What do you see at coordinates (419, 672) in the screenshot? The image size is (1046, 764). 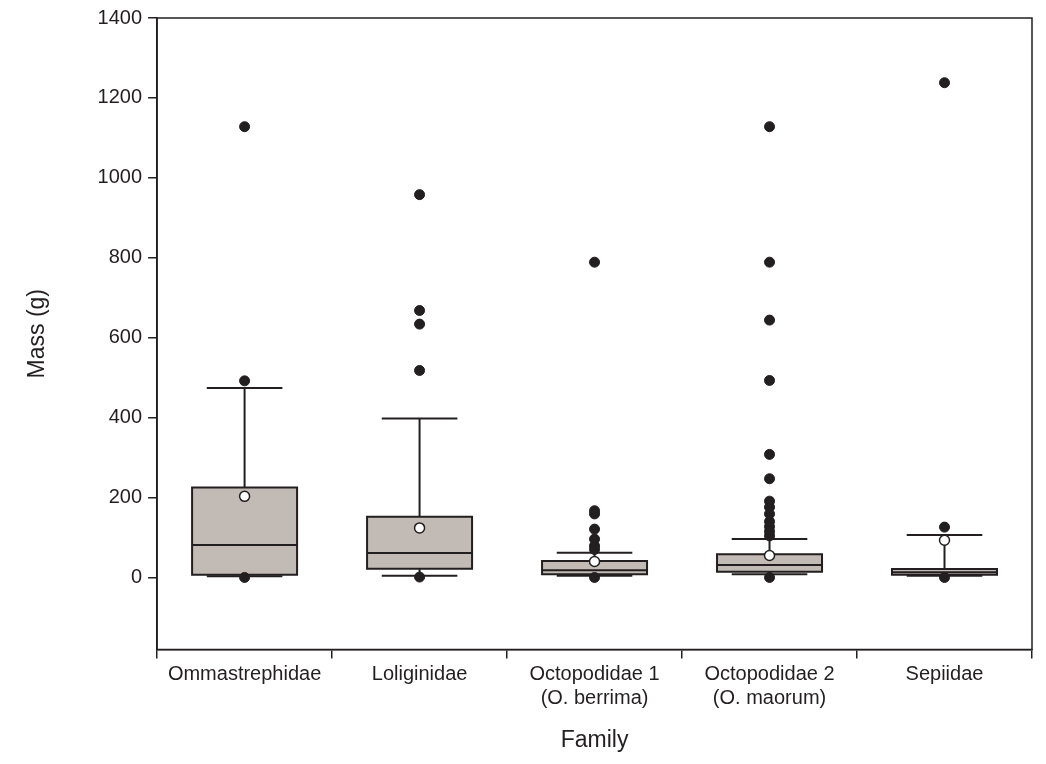 I see `x-tick-label: Loliginidae` at bounding box center [419, 672].